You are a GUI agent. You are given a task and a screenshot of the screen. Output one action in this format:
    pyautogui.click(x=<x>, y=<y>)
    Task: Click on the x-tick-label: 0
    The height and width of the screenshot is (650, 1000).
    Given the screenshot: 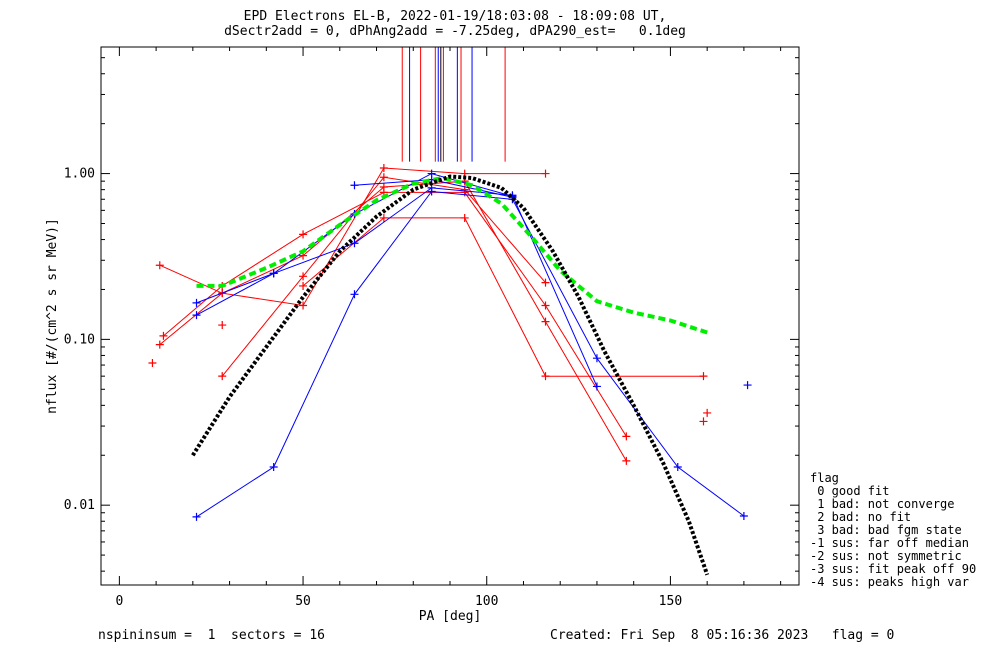 What is the action you would take?
    pyautogui.click(x=119, y=601)
    